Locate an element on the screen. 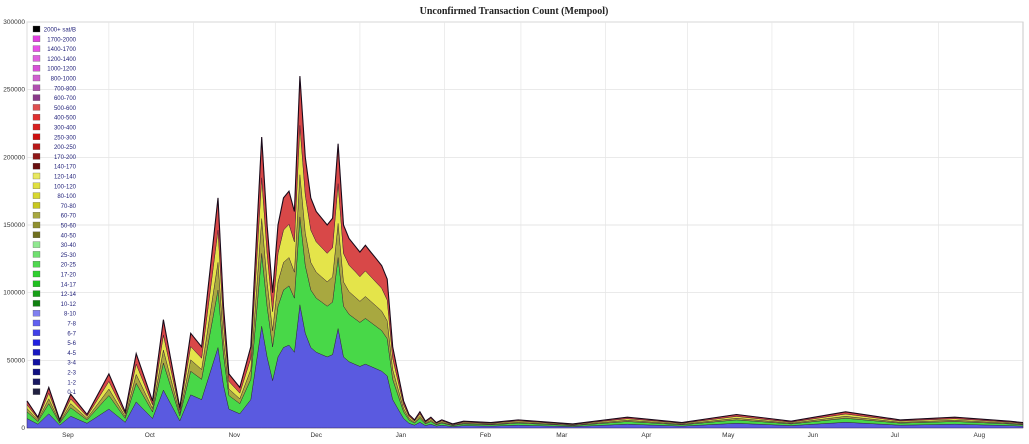  legend-label: 200-250 is located at coordinates (65, 148).